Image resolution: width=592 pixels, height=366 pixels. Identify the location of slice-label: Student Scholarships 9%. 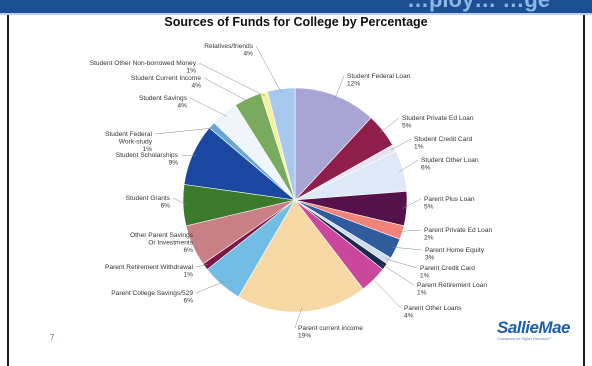
(147, 159).